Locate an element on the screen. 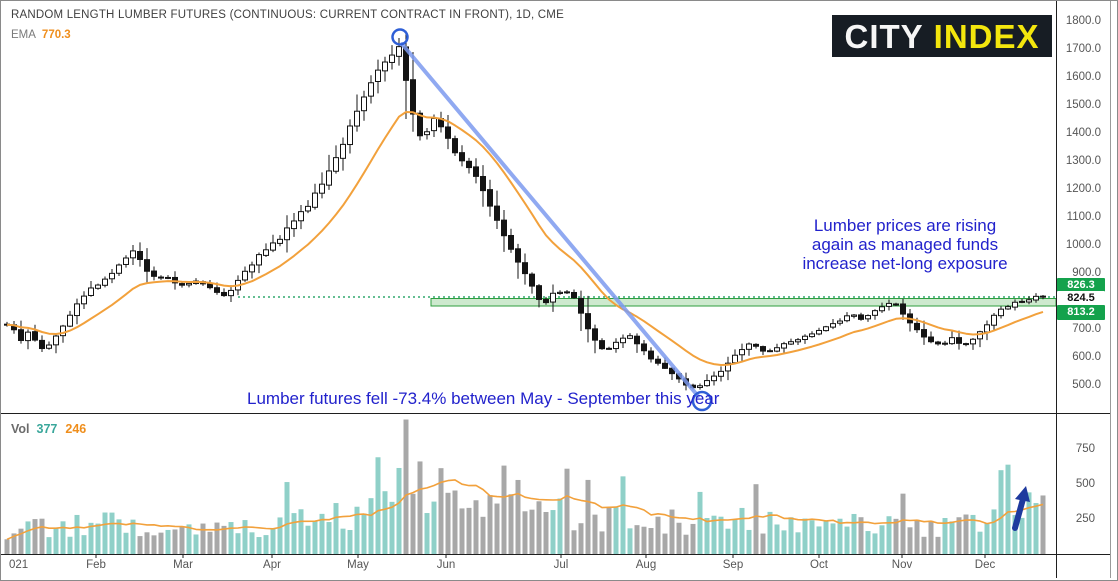 Image resolution: width=1118 pixels, height=581 pixels. volume-ma-line is located at coordinates (525, 510).